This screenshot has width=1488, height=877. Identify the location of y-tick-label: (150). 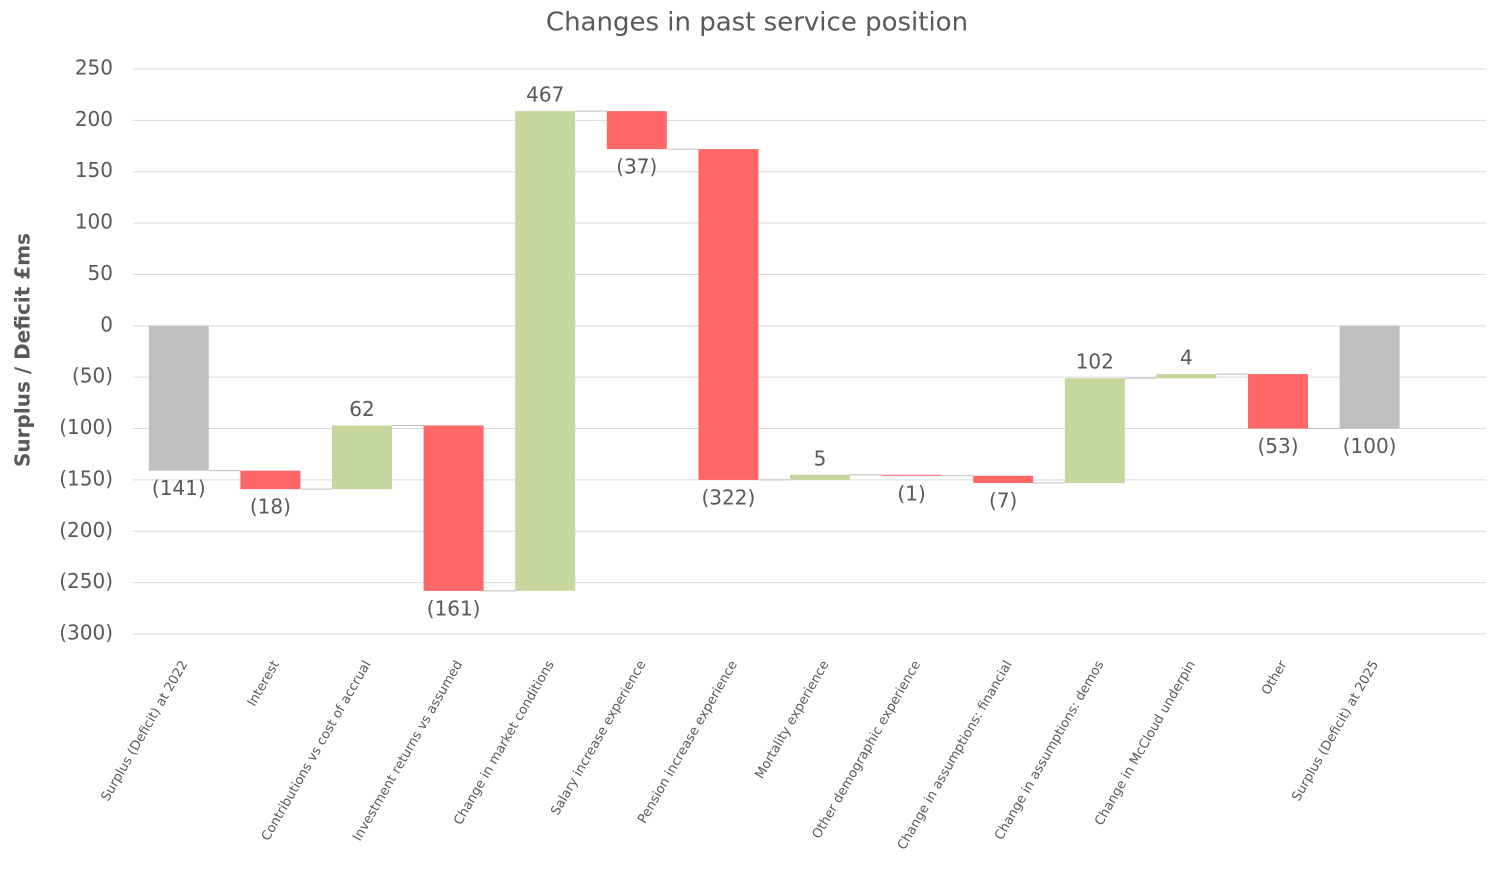
(86, 478).